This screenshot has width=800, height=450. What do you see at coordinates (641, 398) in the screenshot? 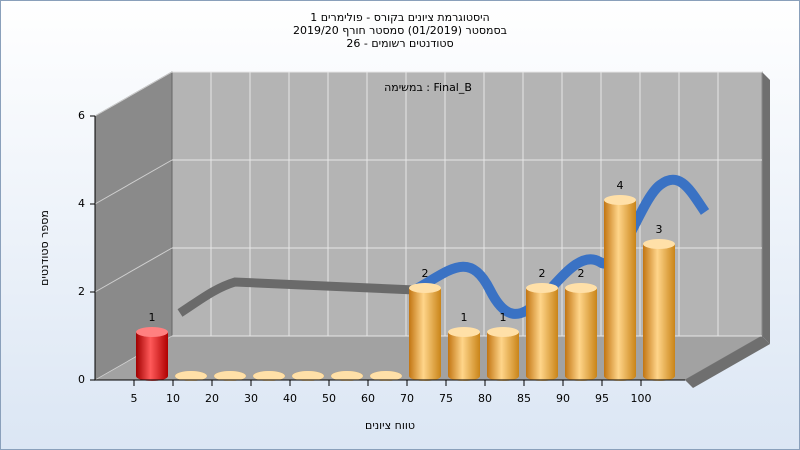
I see `x-tick-label: 100` at bounding box center [641, 398].